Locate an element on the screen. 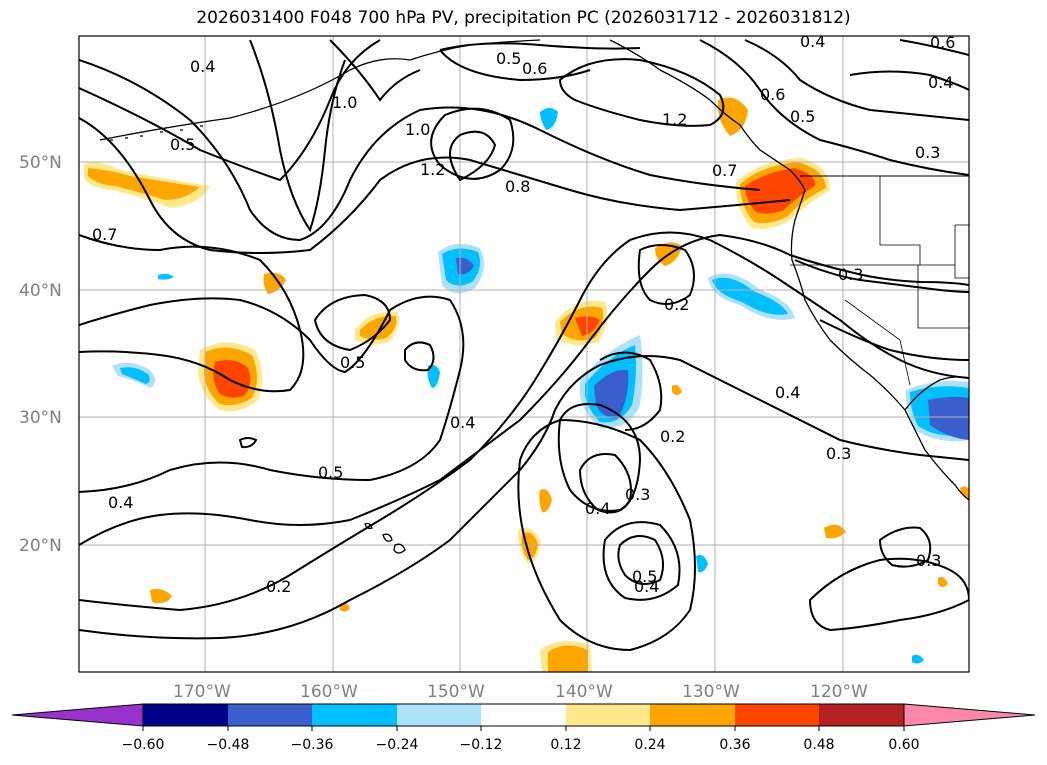 This screenshot has height=765, width=1047. lat-label: 30°N is located at coordinates (40, 418).